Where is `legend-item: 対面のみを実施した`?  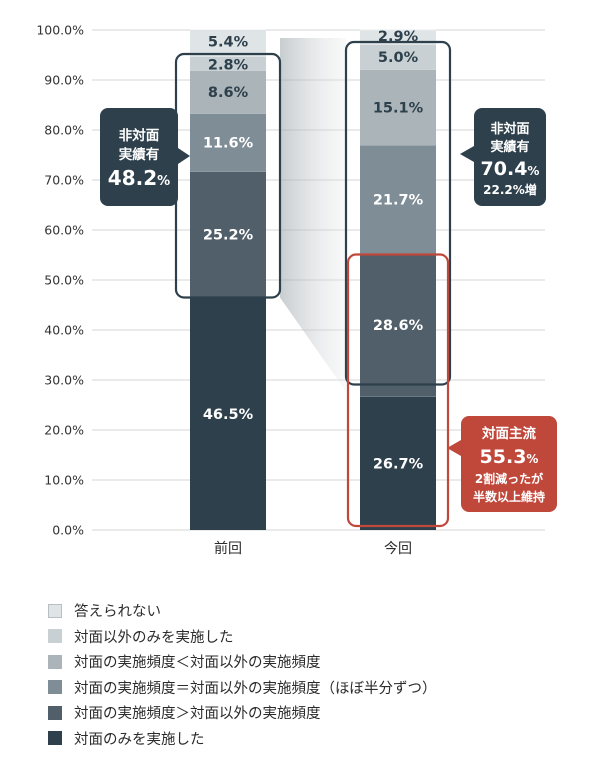 legend-item: 対面のみを実施した is located at coordinates (242, 739).